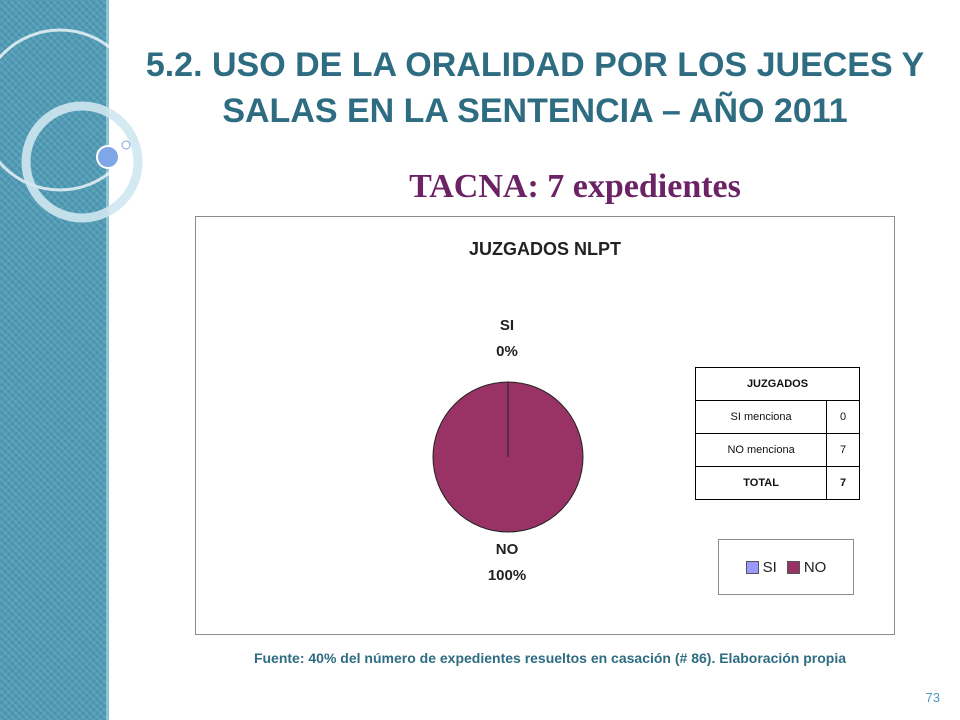  What do you see at coordinates (843, 417) in the screenshot?
I see `table-cell-value: 0` at bounding box center [843, 417].